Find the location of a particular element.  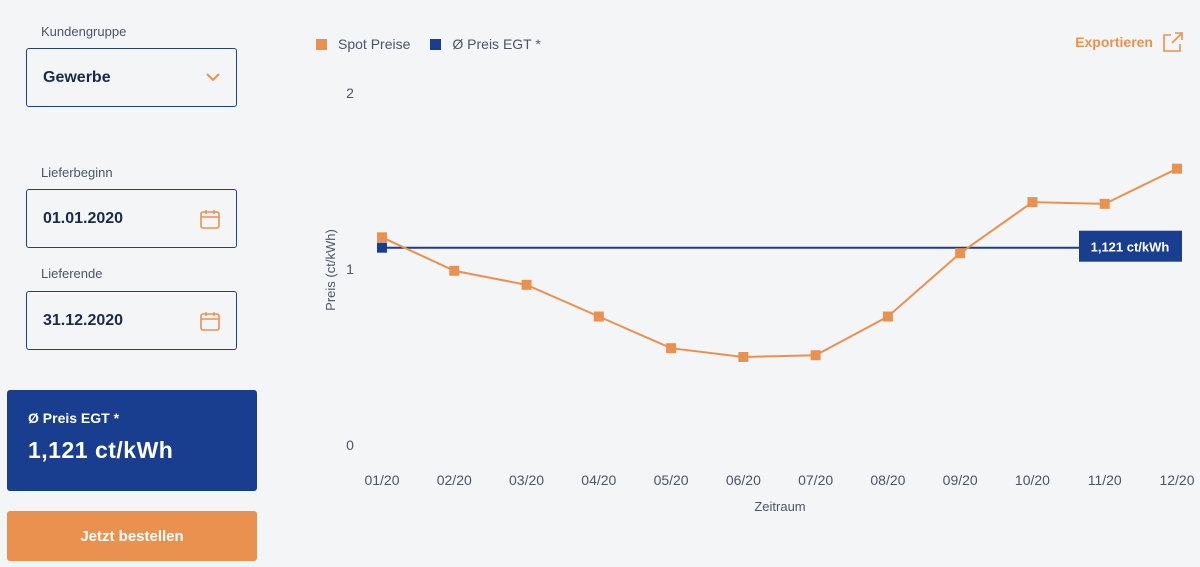

avg-annotation-label: 1,121 ct/kWh is located at coordinates (1130, 247).